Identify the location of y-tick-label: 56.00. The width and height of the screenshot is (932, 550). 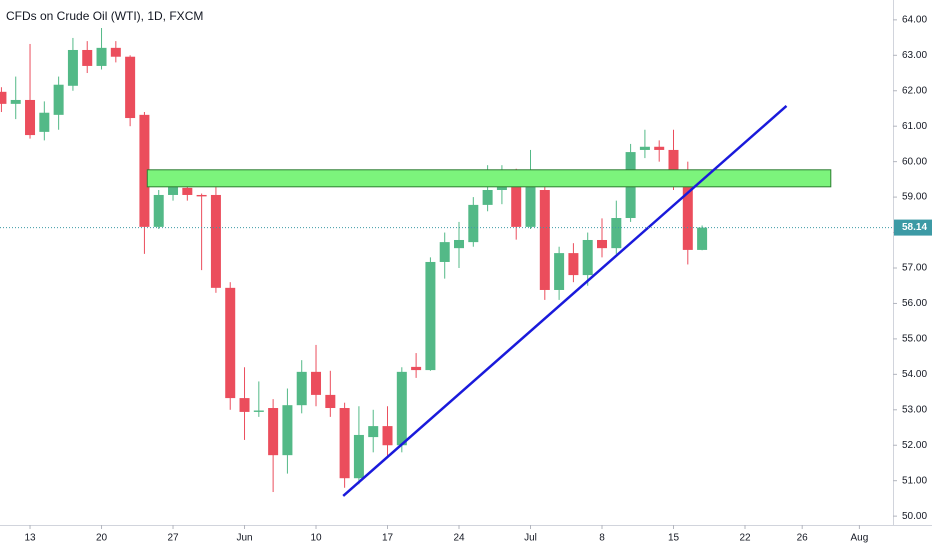
(914, 303).